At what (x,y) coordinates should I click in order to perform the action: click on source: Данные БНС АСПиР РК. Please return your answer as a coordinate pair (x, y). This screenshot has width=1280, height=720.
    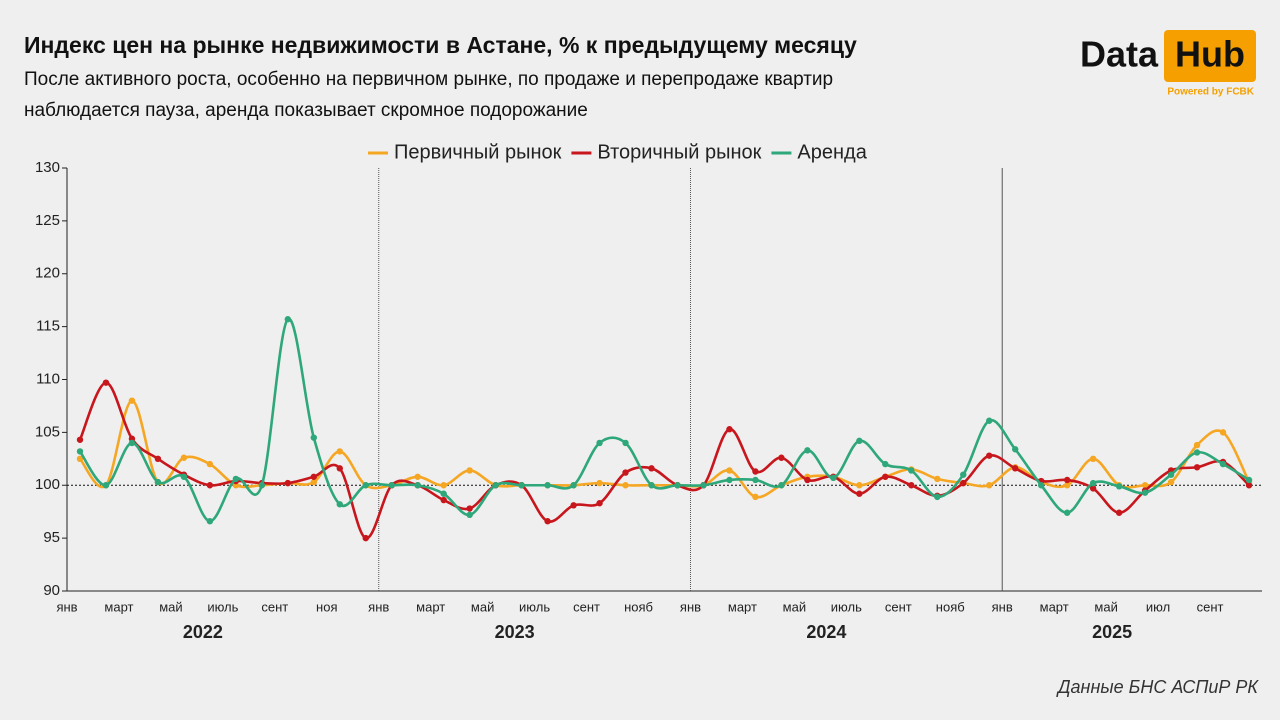
    Looking at the image, I should click on (1158, 687).